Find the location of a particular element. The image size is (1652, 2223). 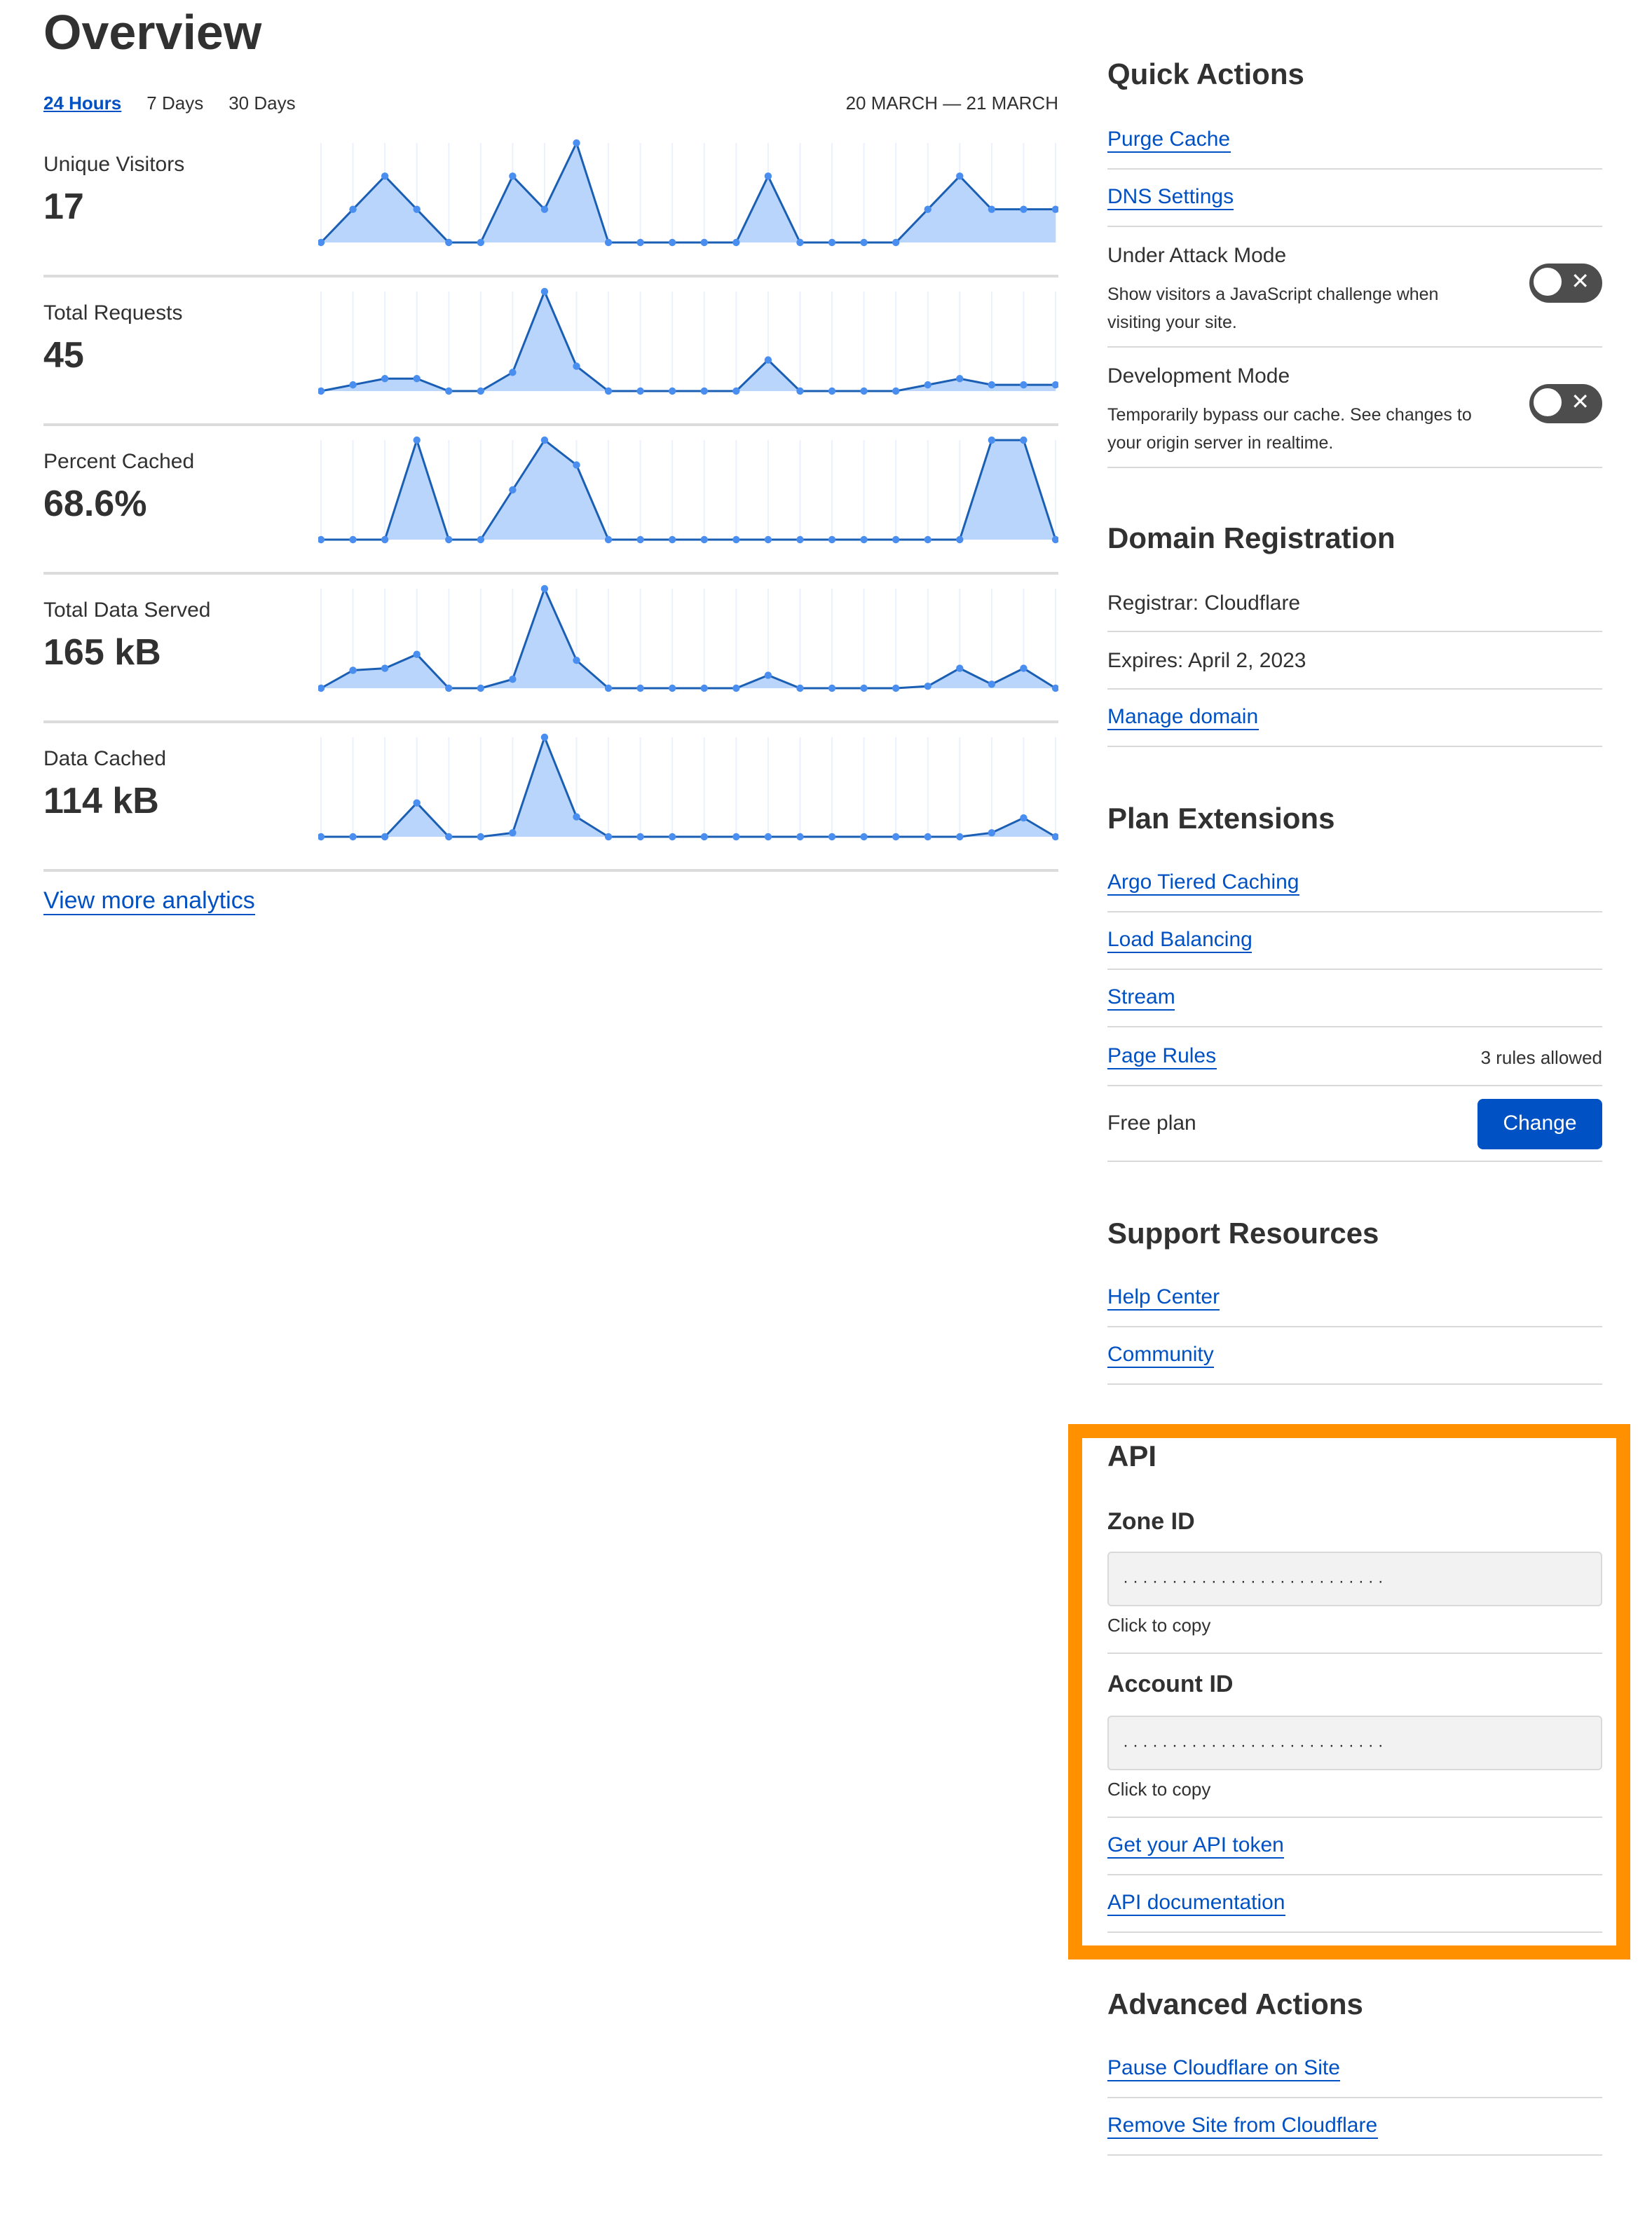

api-documentation-link: API documentation is located at coordinates (1196, 1903).